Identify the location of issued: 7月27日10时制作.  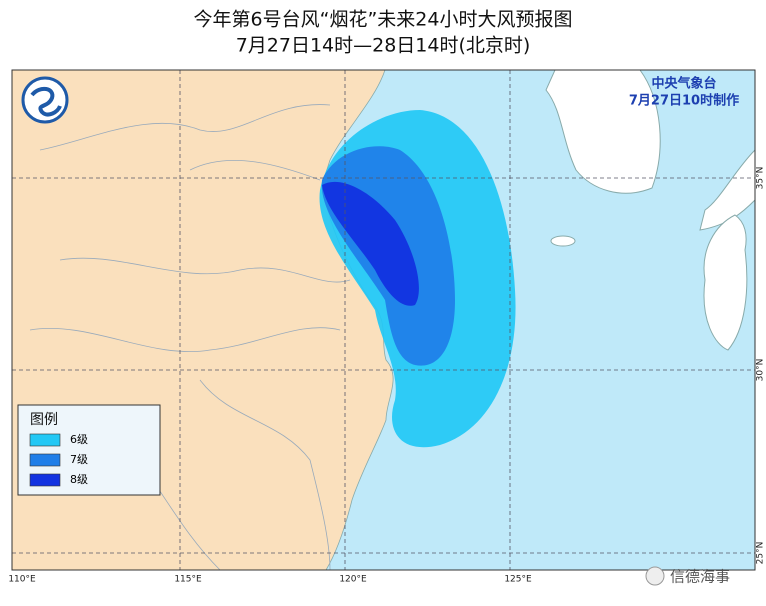
(684, 101).